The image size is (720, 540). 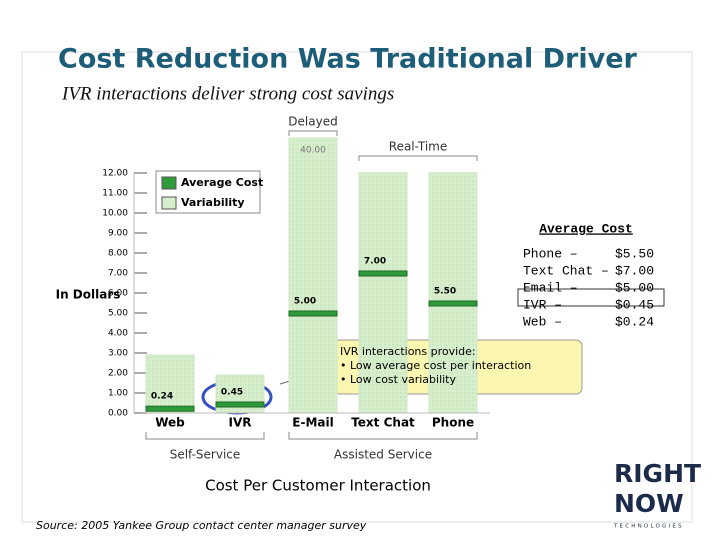 What do you see at coordinates (550, 287) in the screenshot?
I see `table-cell: Email –` at bounding box center [550, 287].